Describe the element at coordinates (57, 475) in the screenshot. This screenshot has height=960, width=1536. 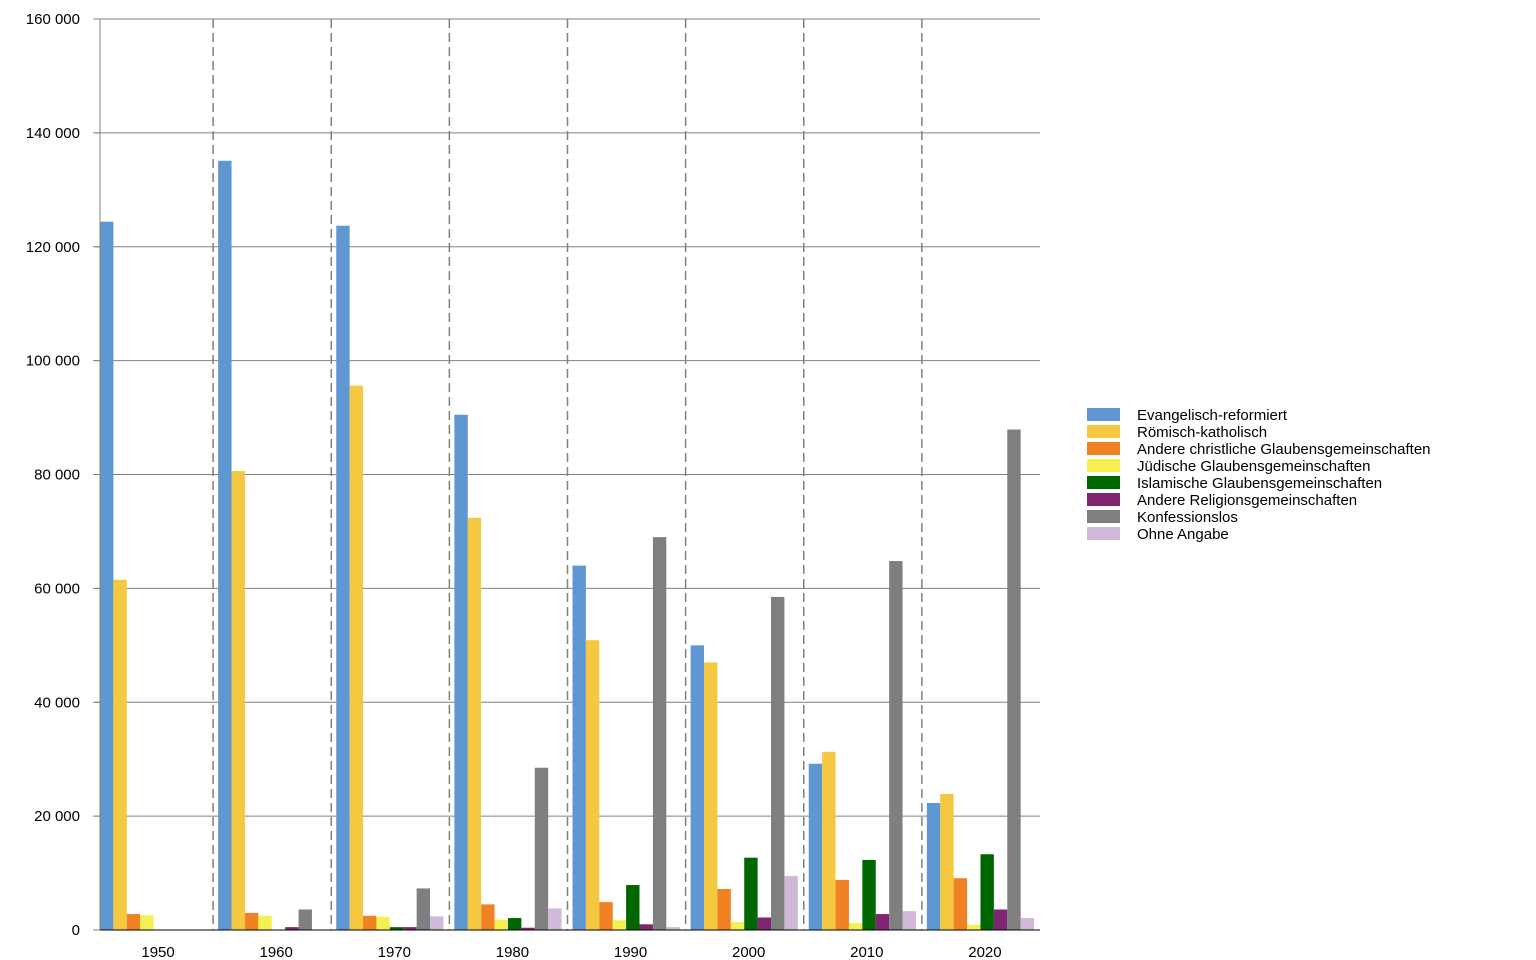
I see `y-tick-label: 80 000` at that location.